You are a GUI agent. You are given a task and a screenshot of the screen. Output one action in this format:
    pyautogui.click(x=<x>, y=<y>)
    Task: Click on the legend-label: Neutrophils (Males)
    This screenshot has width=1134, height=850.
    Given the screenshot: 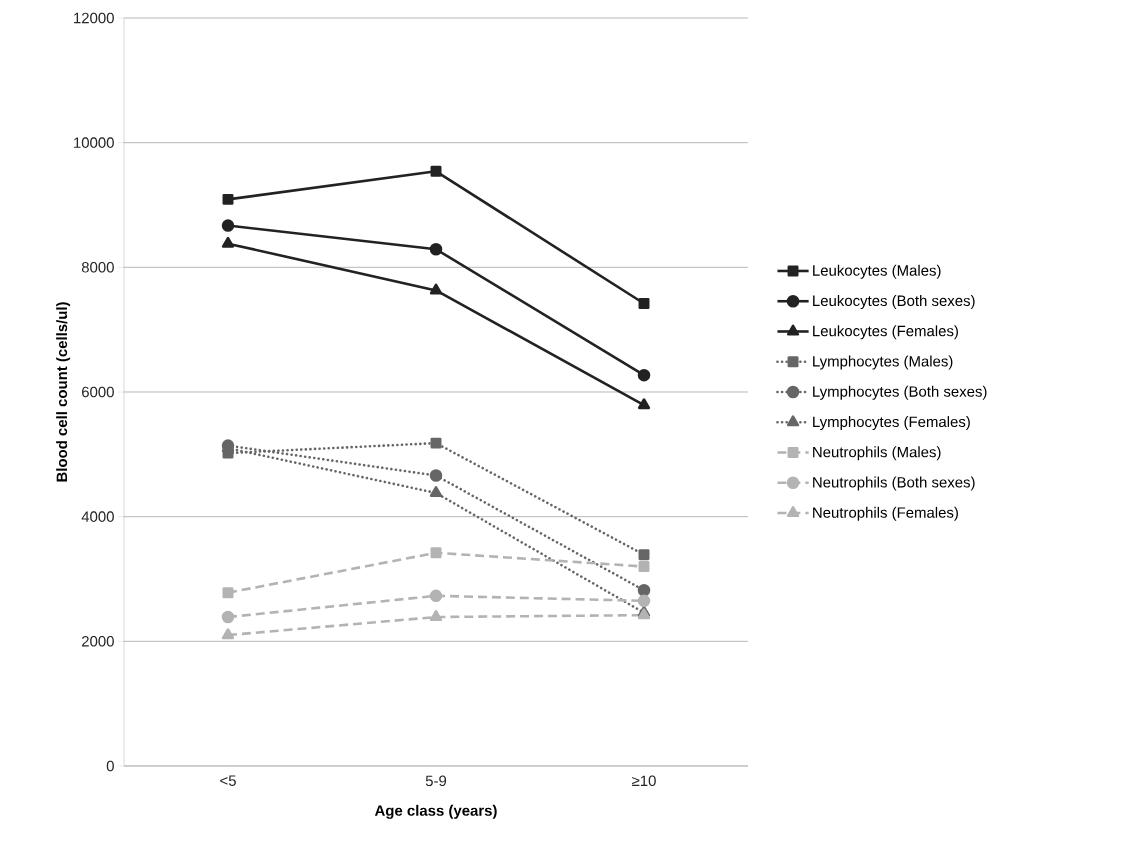 What is the action you would take?
    pyautogui.click(x=877, y=453)
    